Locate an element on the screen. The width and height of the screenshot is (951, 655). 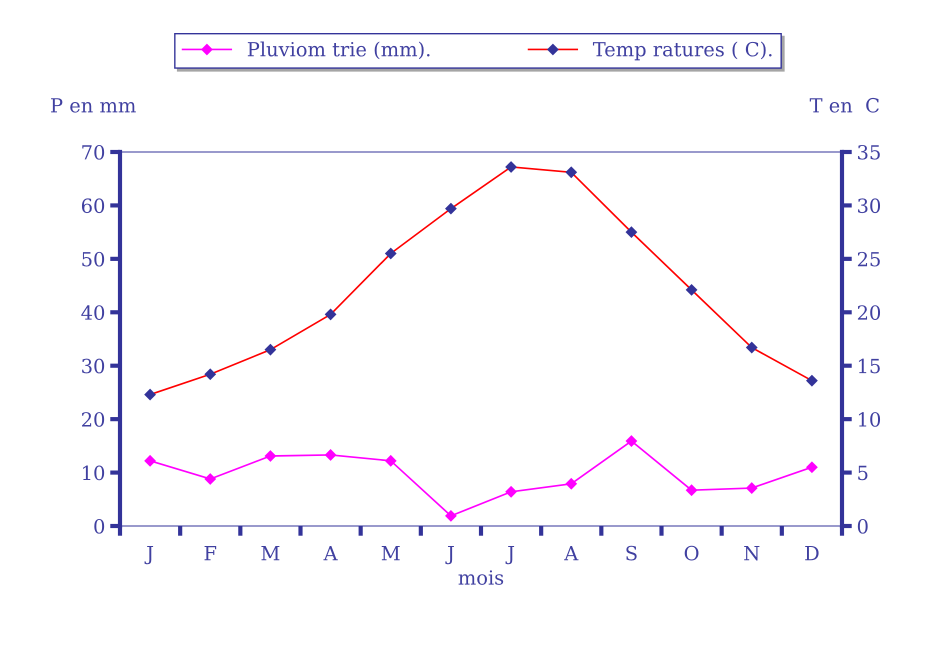
x-tick-label: D is located at coordinates (812, 553).